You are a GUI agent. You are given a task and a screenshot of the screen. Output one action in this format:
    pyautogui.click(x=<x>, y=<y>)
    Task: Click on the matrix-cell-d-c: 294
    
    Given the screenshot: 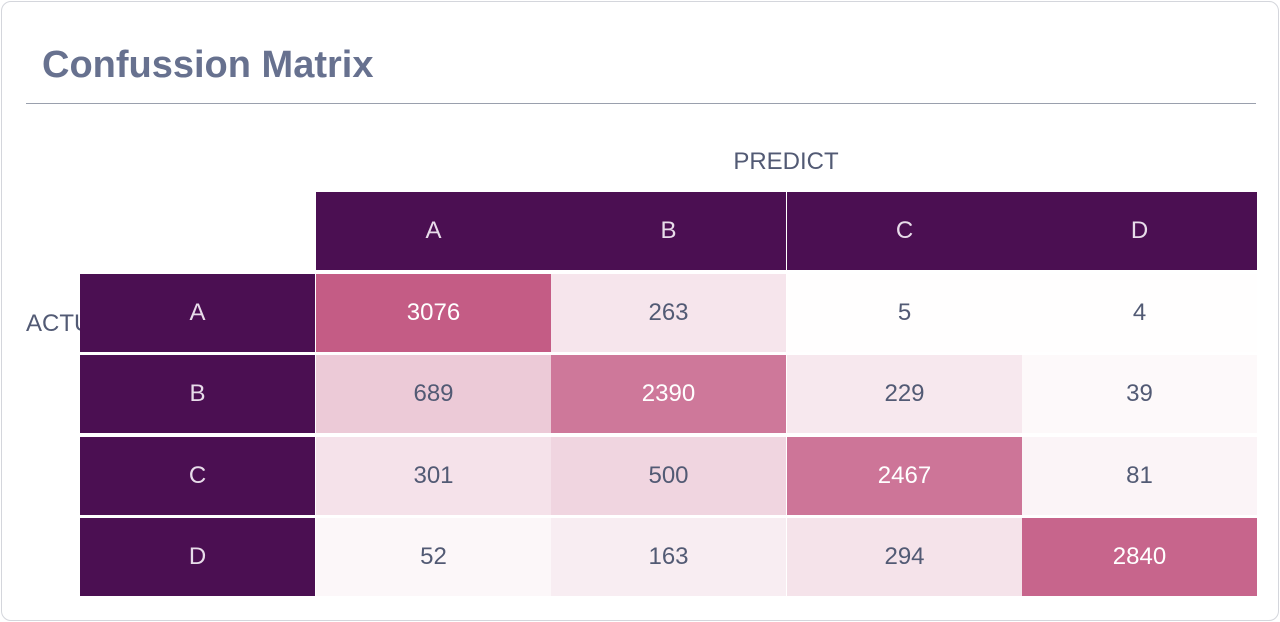 What is the action you would take?
    pyautogui.click(x=904, y=557)
    